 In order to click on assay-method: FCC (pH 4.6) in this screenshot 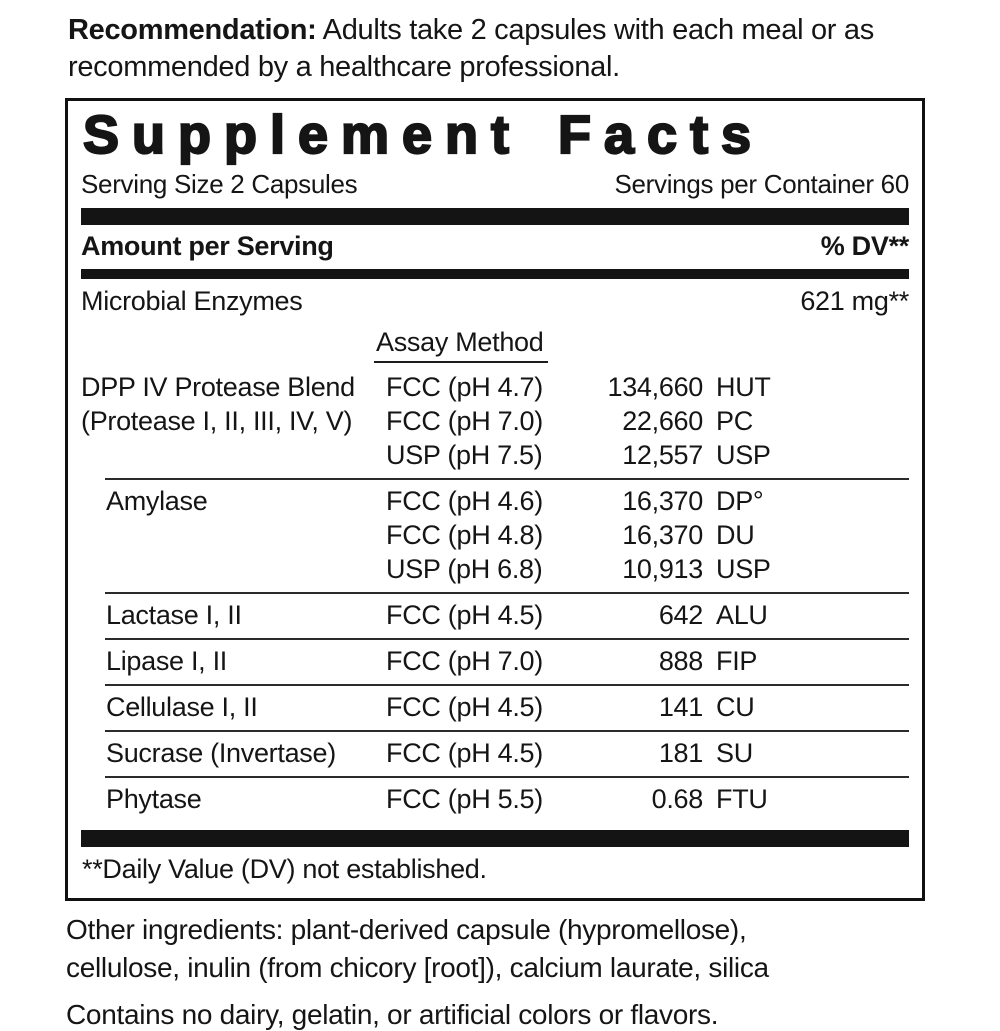, I will do `click(464, 501)`.